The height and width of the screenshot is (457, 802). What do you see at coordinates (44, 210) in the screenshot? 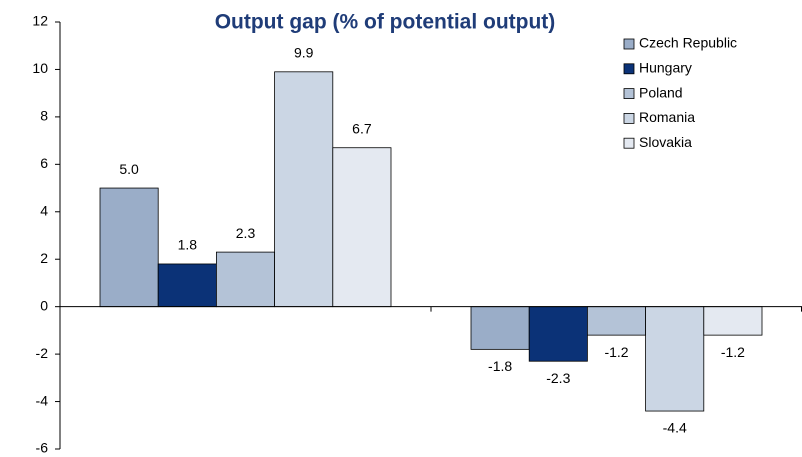
I see `y-tick-label: 4` at bounding box center [44, 210].